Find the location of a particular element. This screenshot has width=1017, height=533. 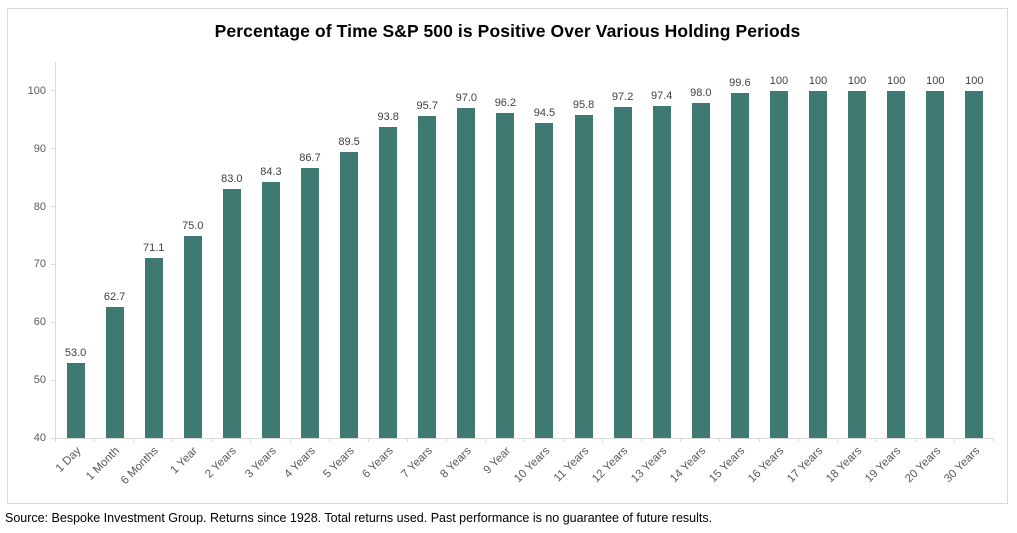

y-tick-label: 50 is located at coordinates (39, 380).